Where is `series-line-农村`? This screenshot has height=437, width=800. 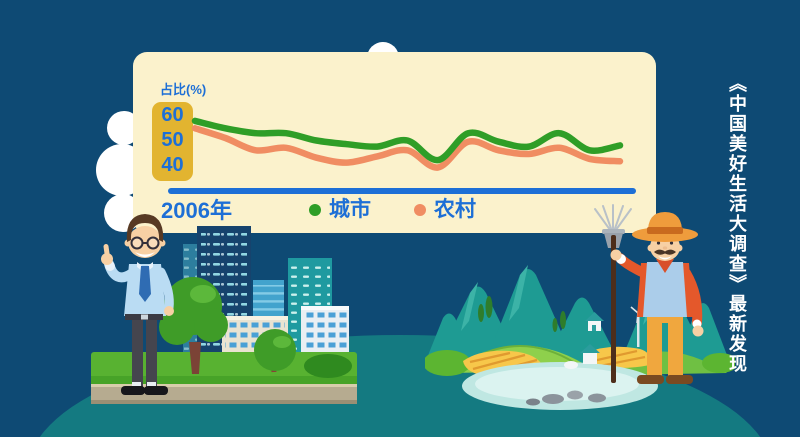
series-line-农村 is located at coordinates (407, 148).